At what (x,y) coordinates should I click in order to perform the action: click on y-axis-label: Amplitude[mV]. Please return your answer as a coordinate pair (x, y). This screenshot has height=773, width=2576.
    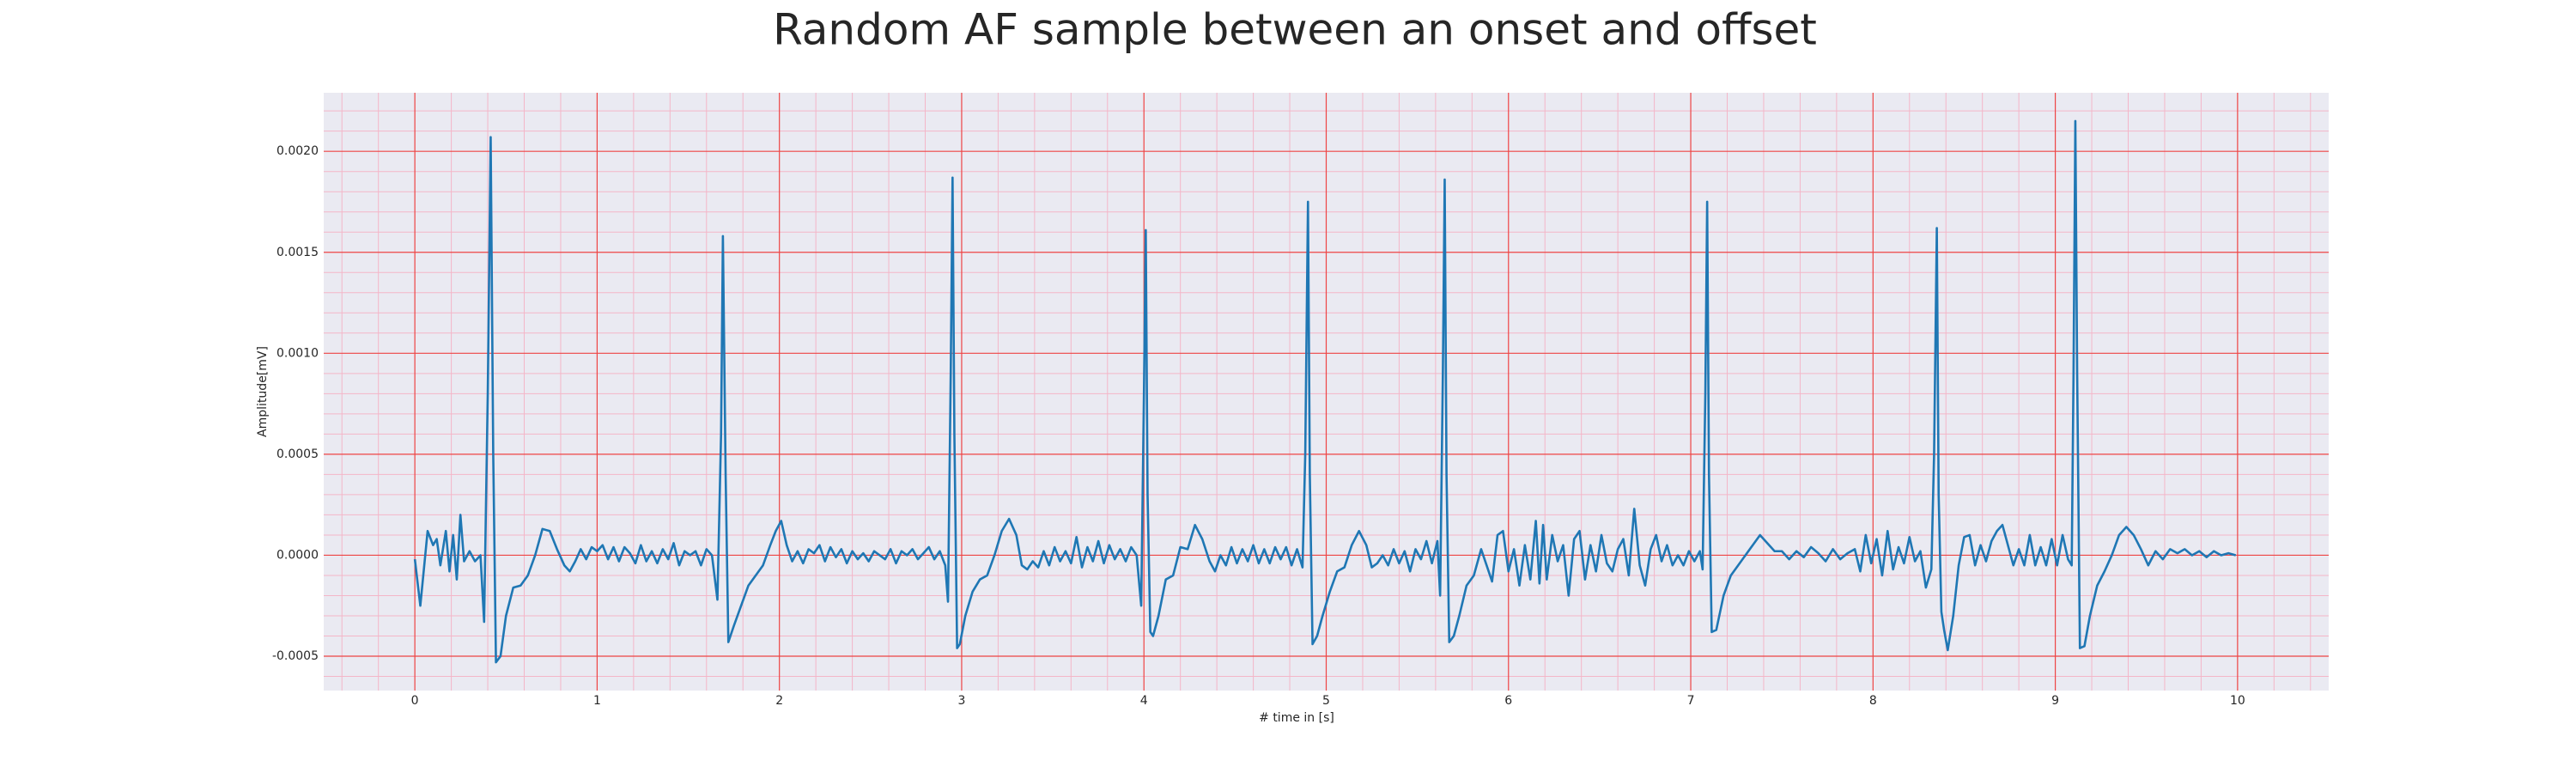
    Looking at the image, I should click on (263, 391).